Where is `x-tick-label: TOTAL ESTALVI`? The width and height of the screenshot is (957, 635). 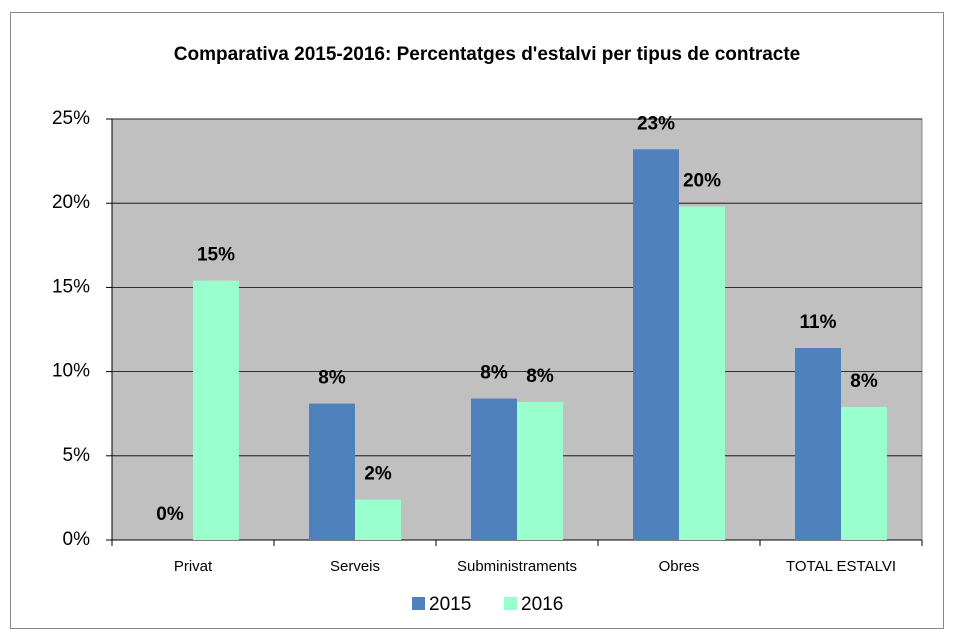 x-tick-label: TOTAL ESTALVI is located at coordinates (841, 566).